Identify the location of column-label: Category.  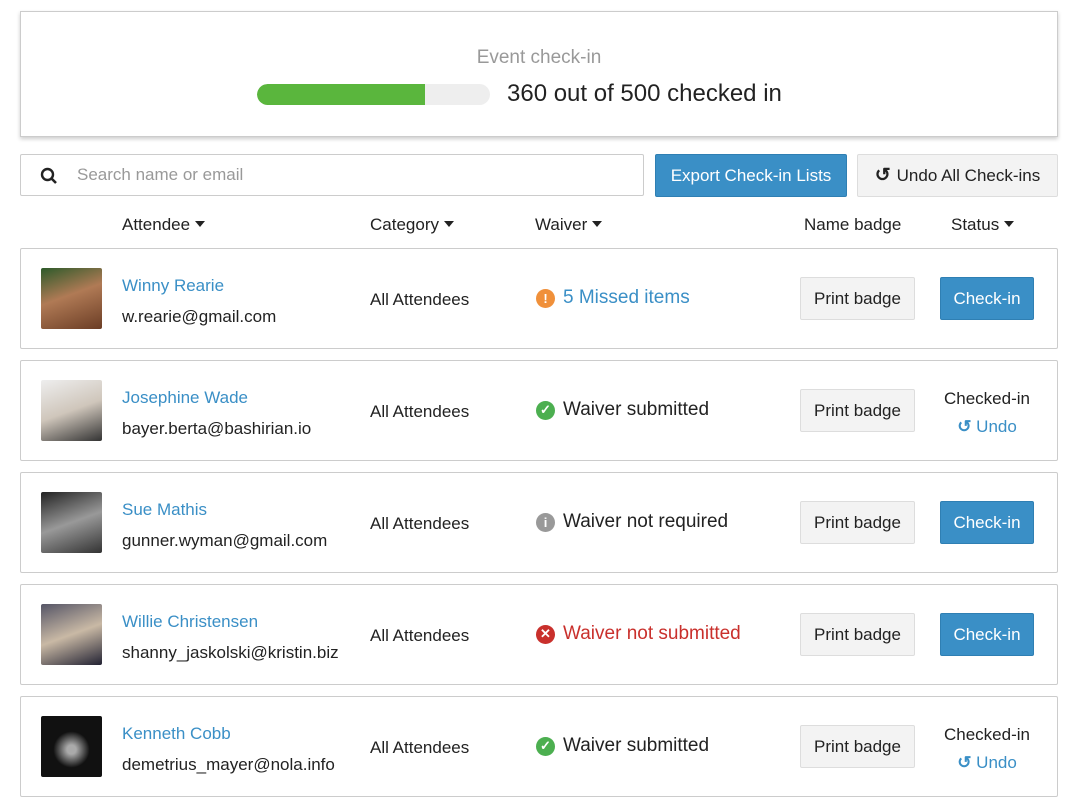
(404, 224).